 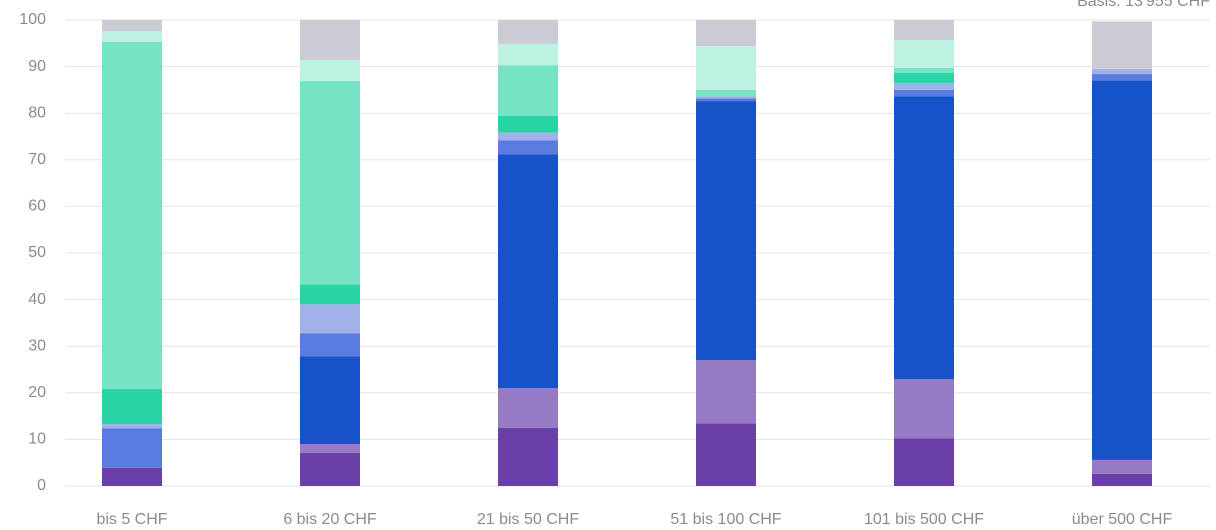 I want to click on chart-subtitle: Basis: 13'955 CHF, so click(x=1143, y=5).